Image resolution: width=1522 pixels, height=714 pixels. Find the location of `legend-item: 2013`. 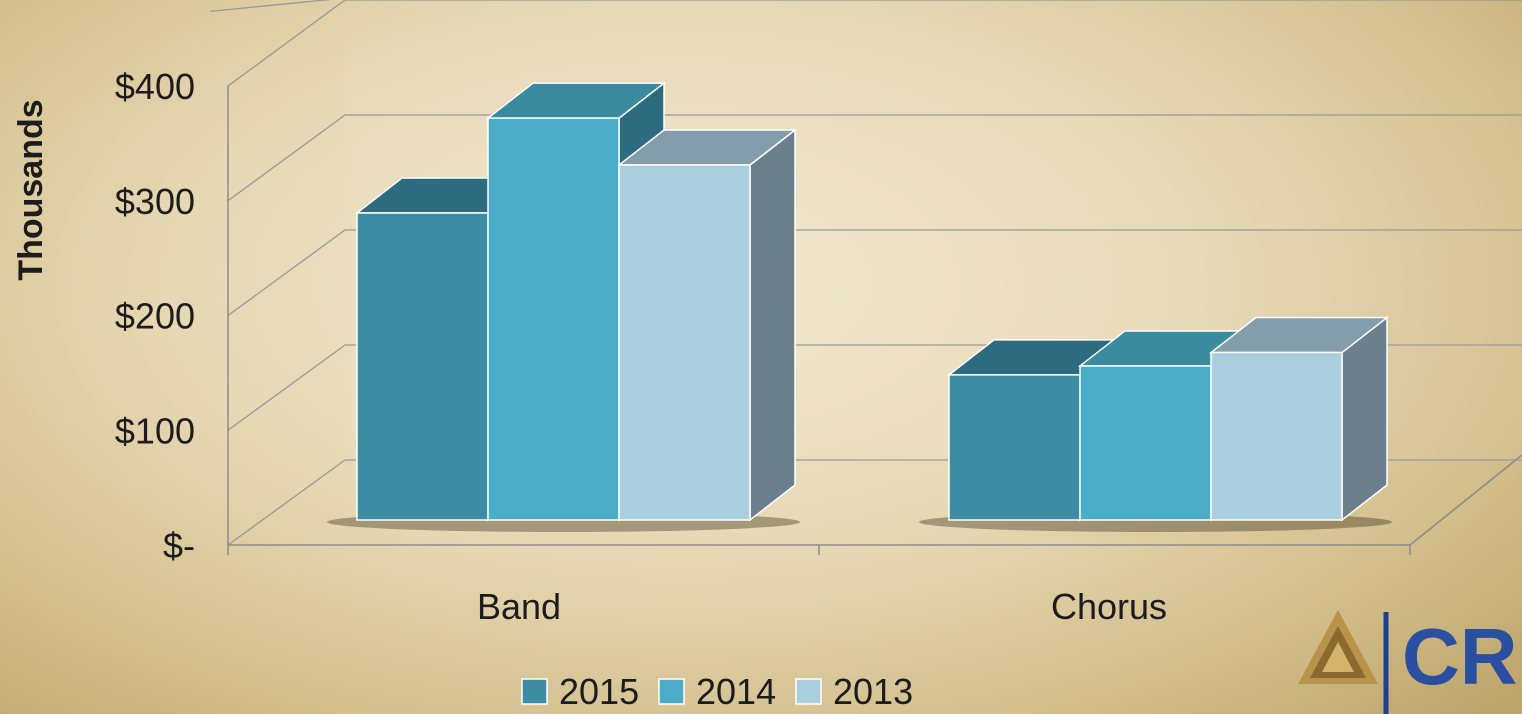

legend-item: 2013 is located at coordinates (854, 691).